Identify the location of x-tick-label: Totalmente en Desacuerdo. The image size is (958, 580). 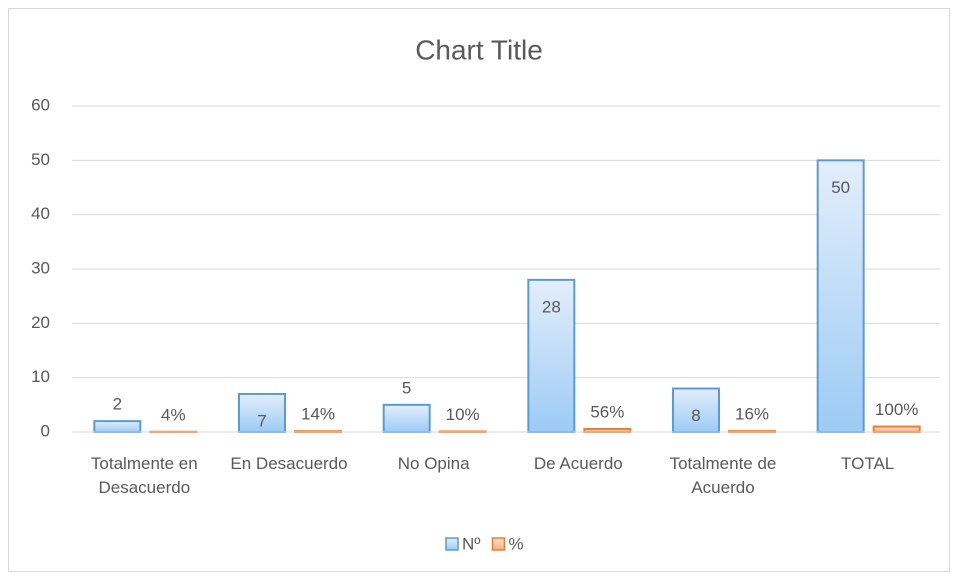
(144, 475).